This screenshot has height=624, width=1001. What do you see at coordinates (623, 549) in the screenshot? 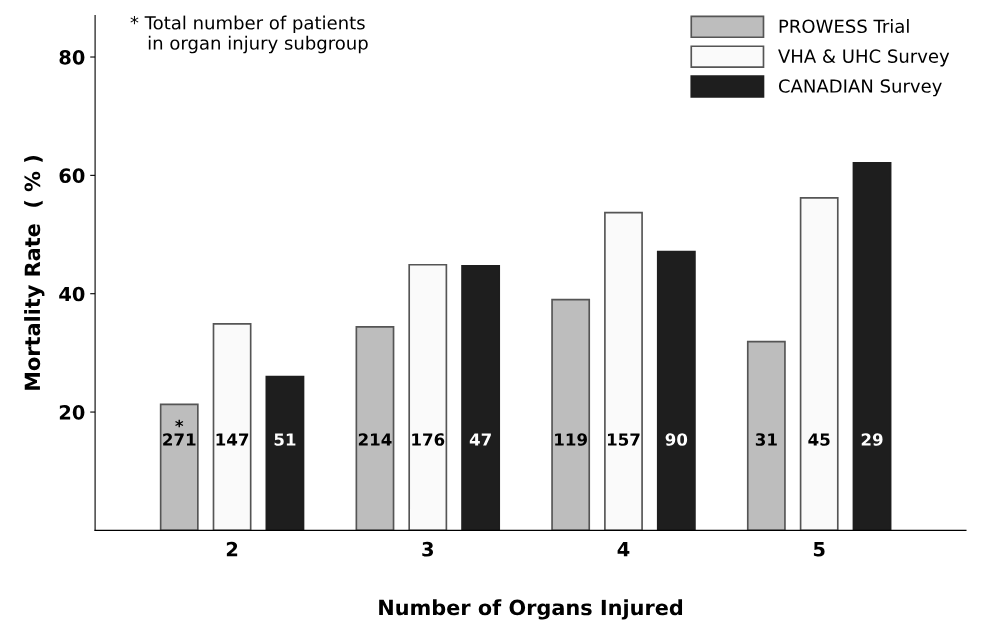
I see `x-tick-label: 4` at bounding box center [623, 549].